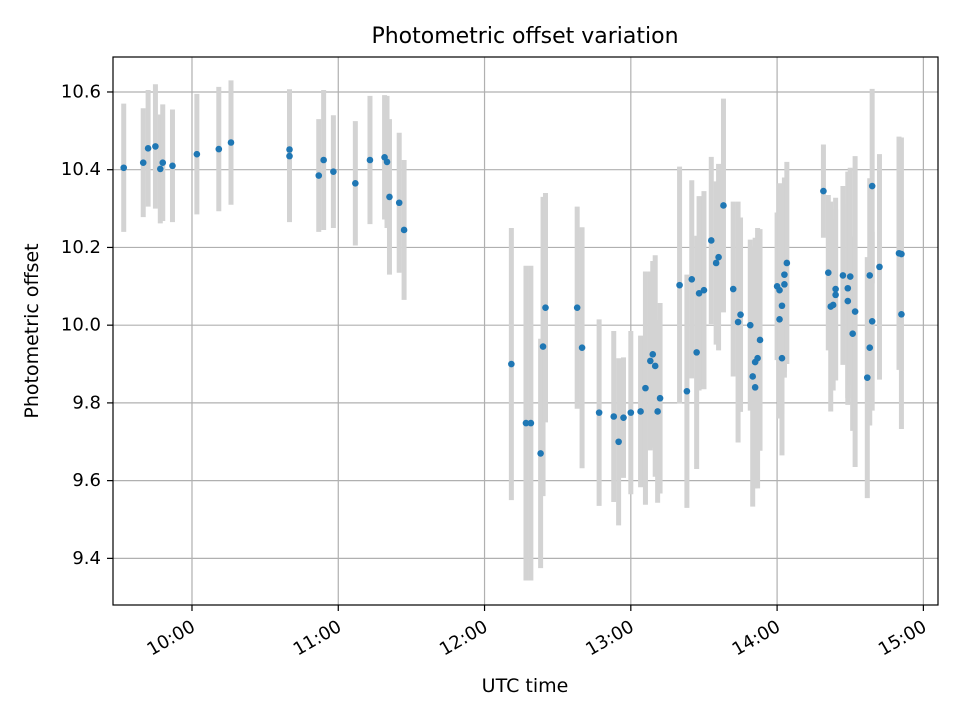 The width and height of the screenshot is (960, 724). Describe the element at coordinates (902, 638) in the screenshot. I see `x-tick-label: 15:00` at that location.